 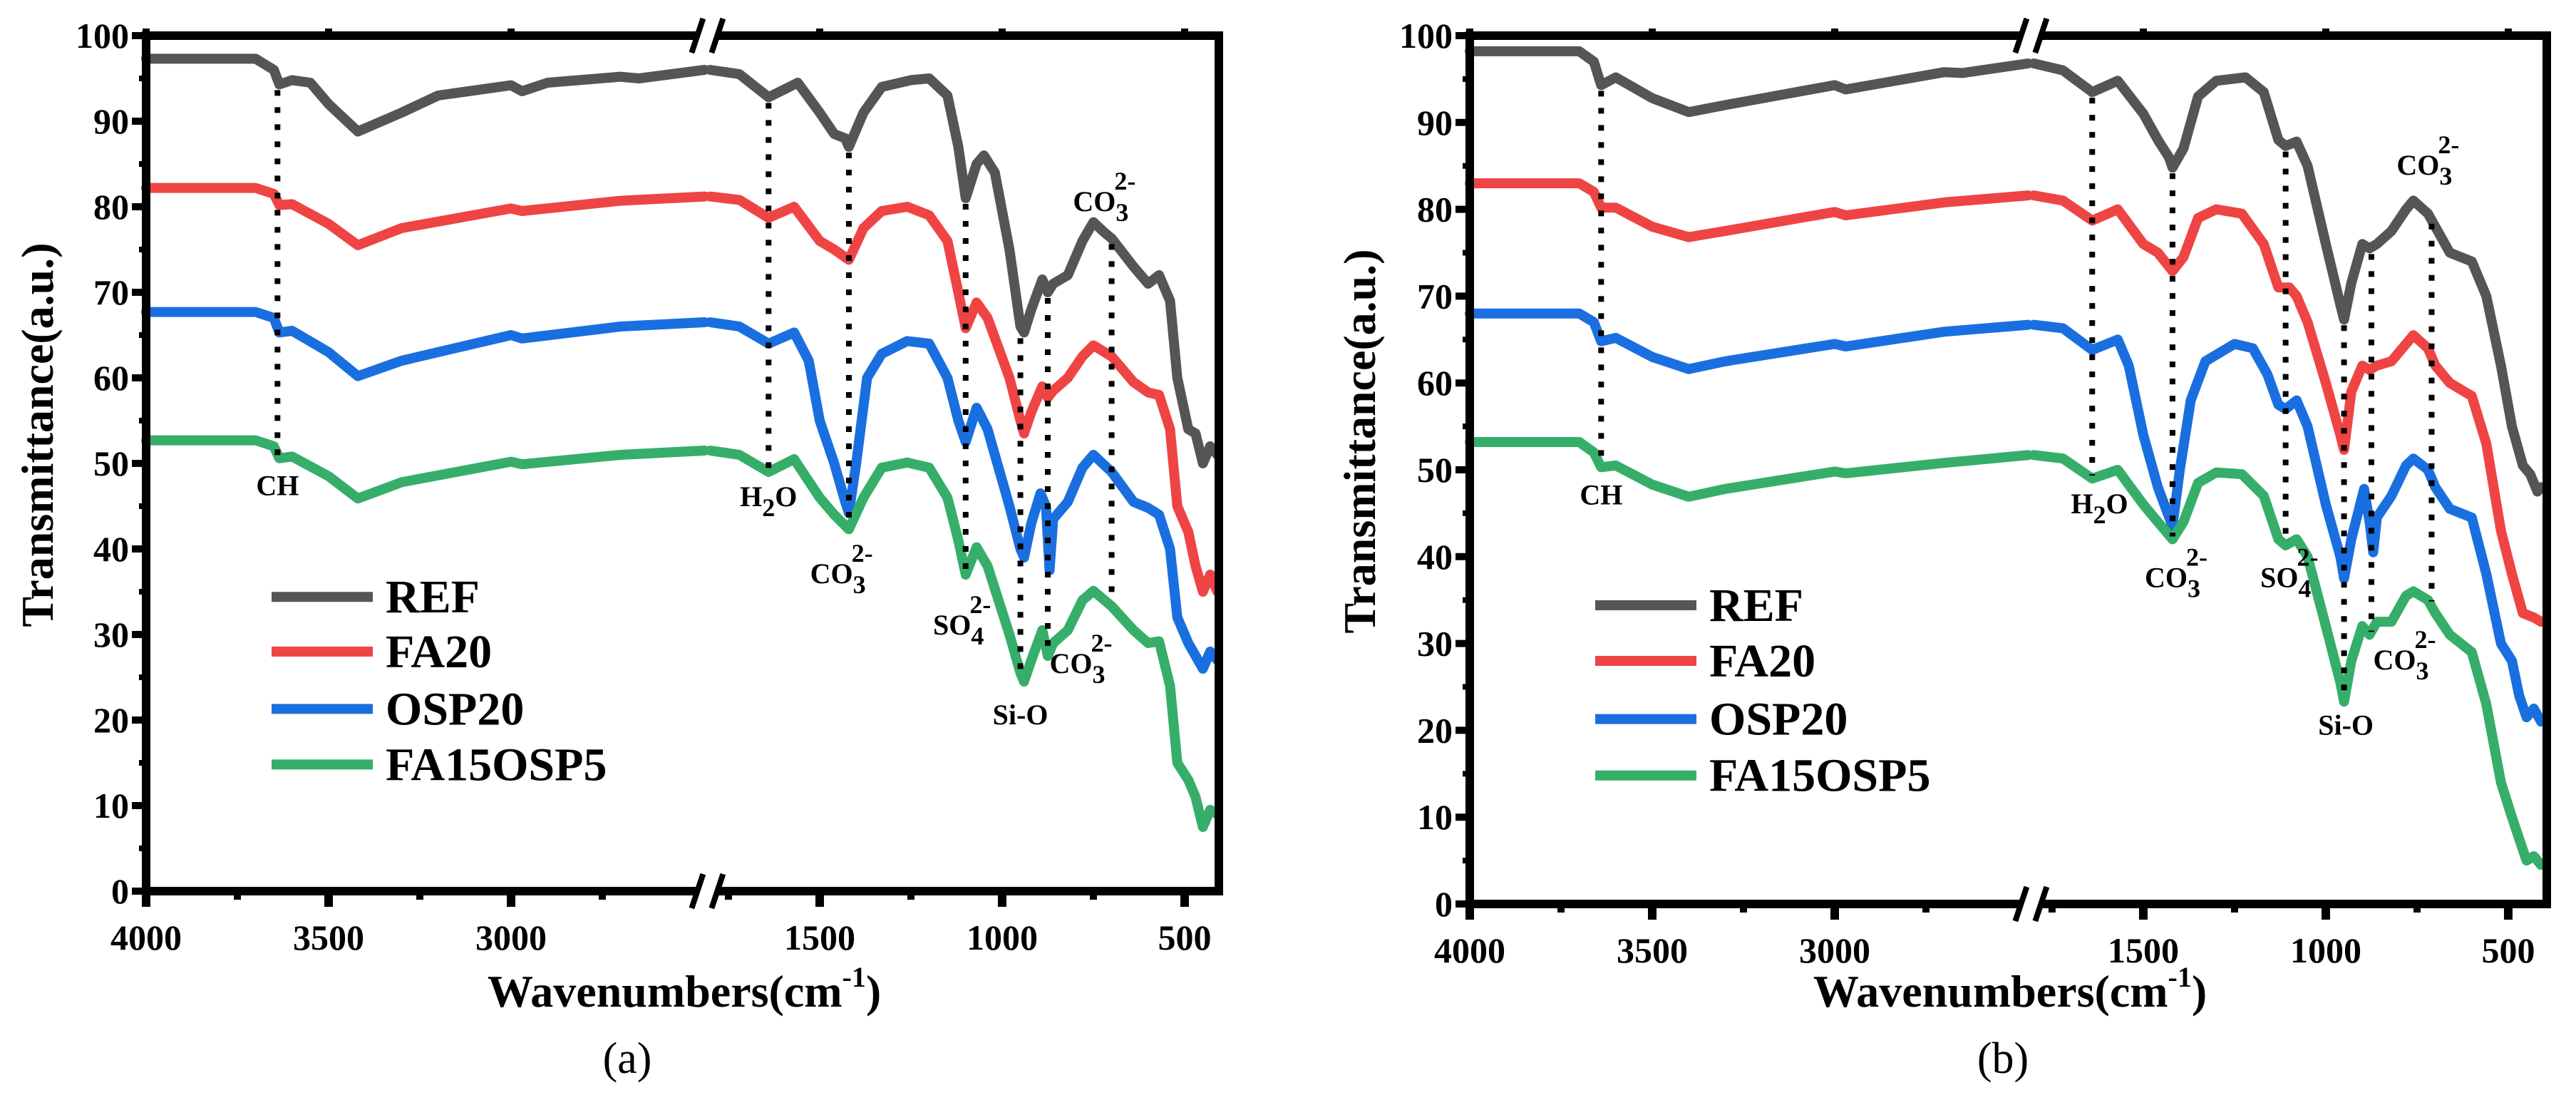 I want to click on legend-label: OSP20, so click(x=1778, y=720).